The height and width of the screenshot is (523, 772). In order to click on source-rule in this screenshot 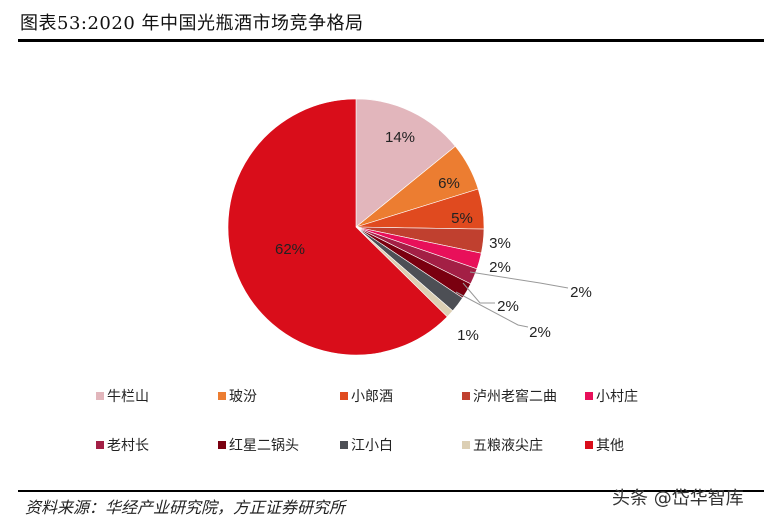, I will do `click(391, 491)`.